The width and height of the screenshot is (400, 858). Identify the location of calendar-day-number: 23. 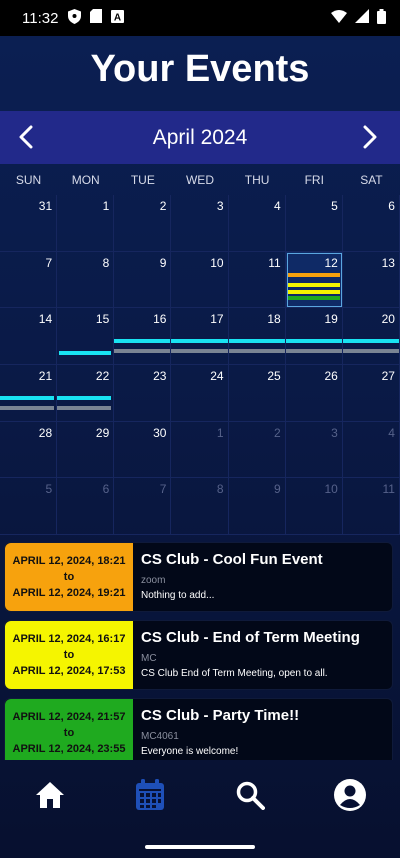
(160, 376).